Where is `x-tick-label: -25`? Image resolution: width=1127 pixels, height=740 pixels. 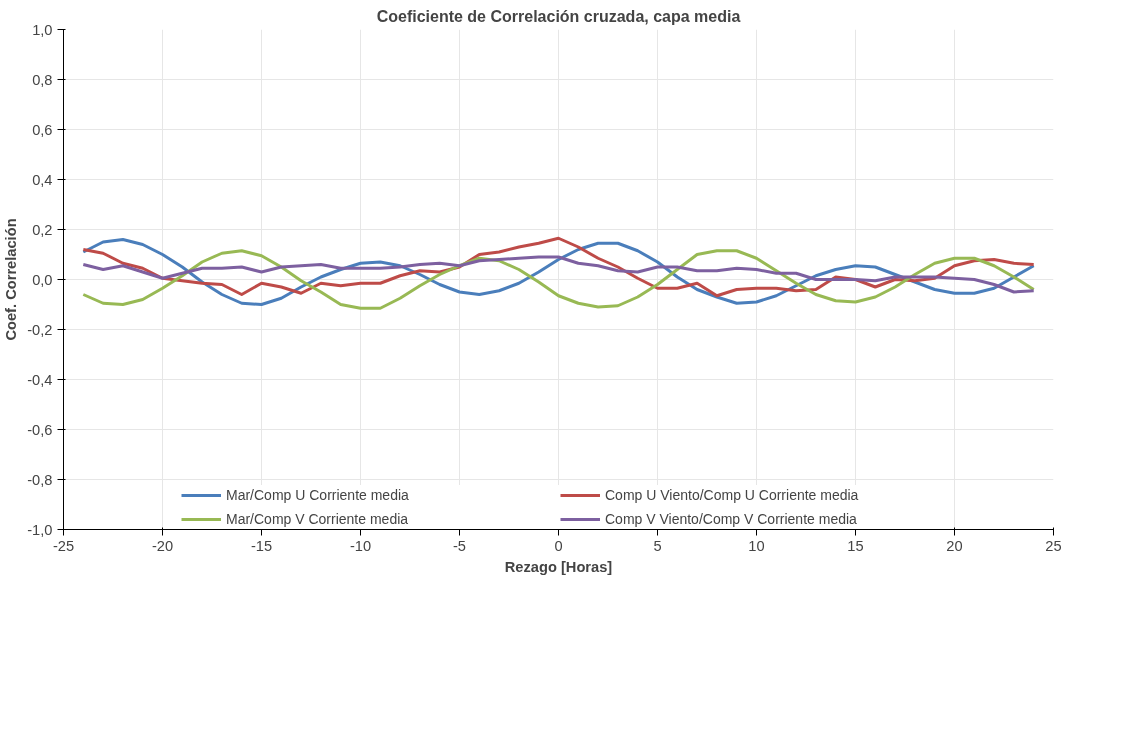 x-tick-label: -25 is located at coordinates (63, 545).